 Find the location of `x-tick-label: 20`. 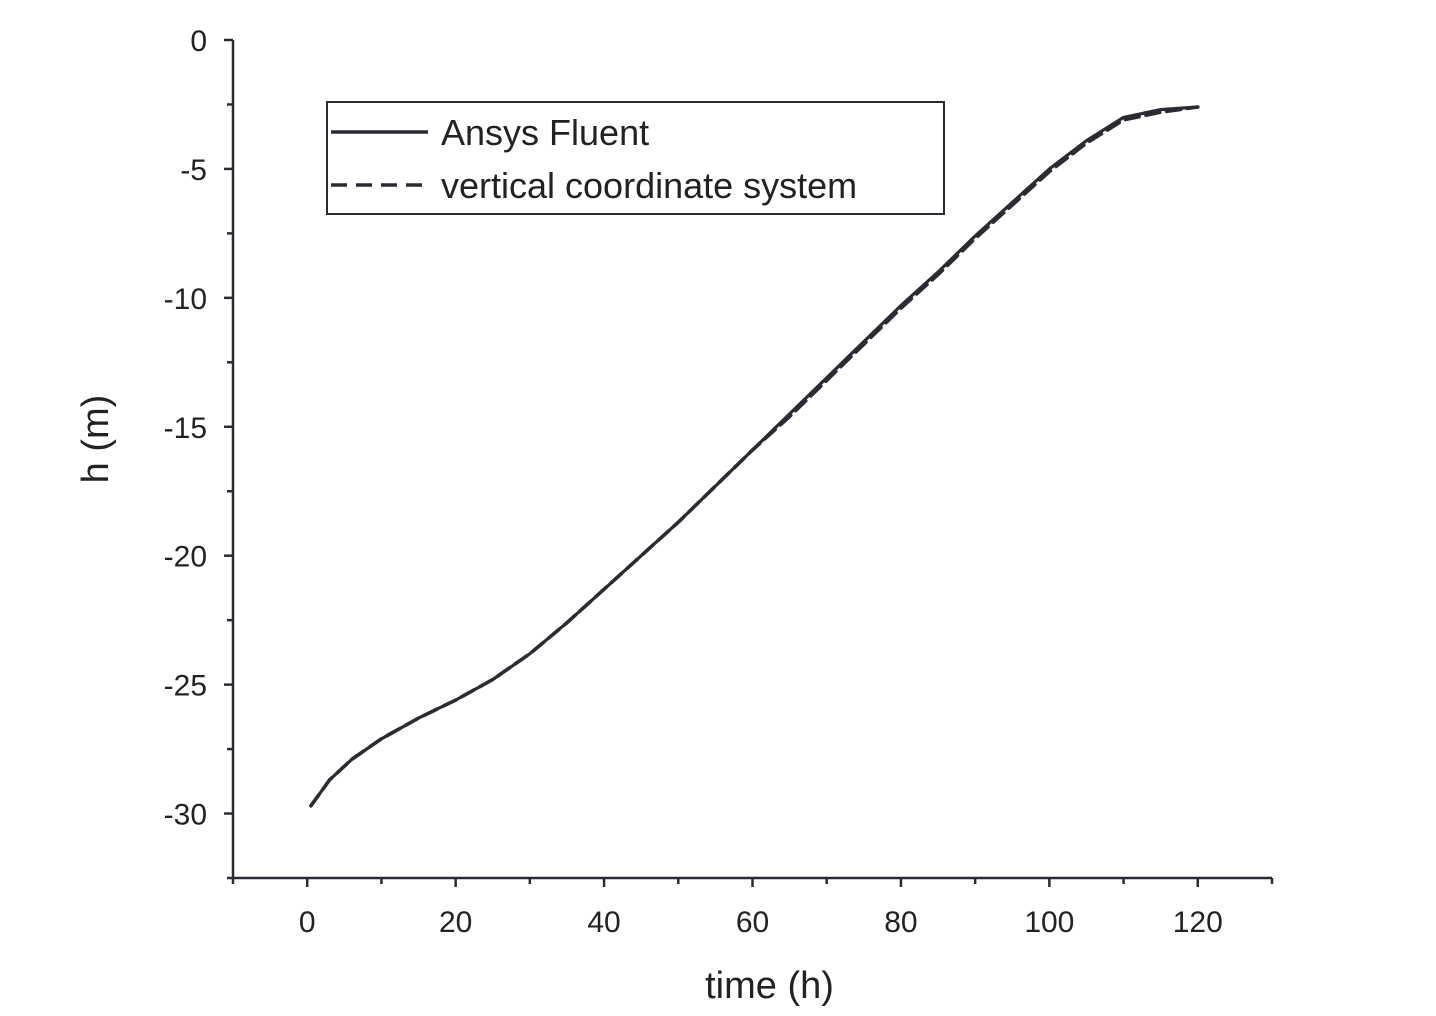

x-tick-label: 20 is located at coordinates (455, 922).